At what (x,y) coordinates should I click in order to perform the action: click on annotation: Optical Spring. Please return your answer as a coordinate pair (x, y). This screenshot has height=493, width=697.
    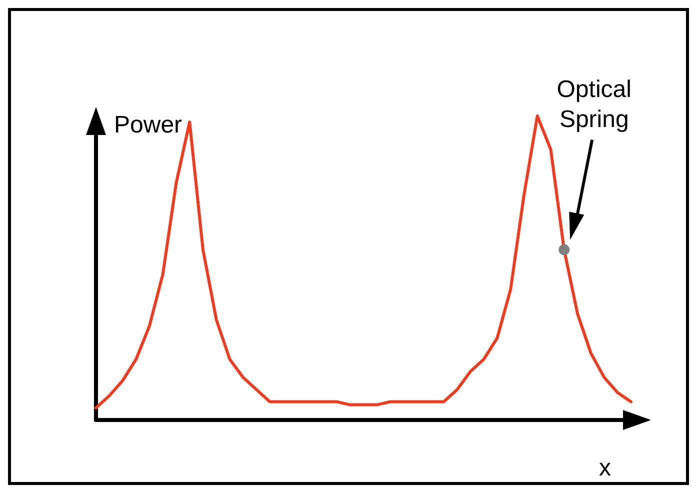
    Looking at the image, I should click on (594, 104).